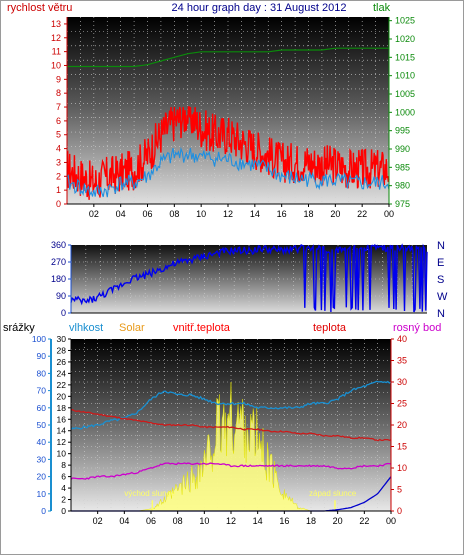 This screenshot has height=556, width=464. I want to click on vlhkost-tick-label: 16, so click(62, 419).